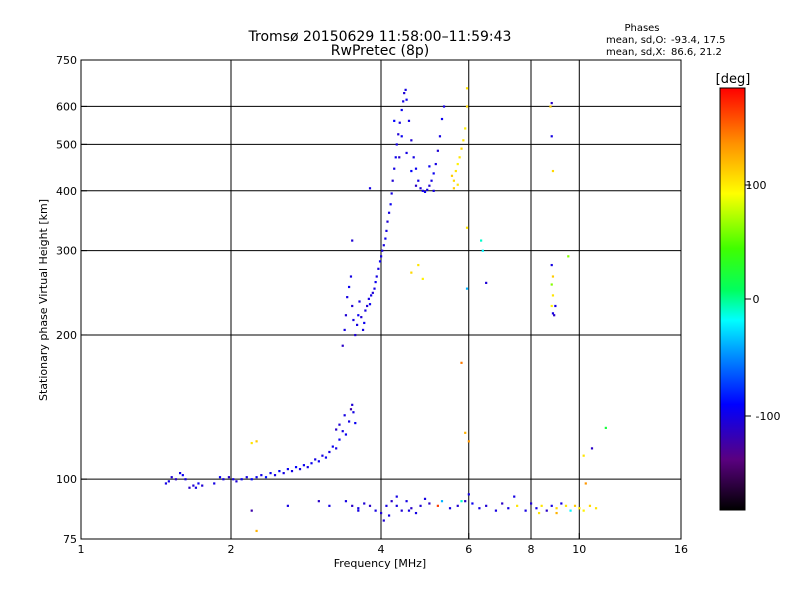 This screenshot has height=600, width=800. Describe the element at coordinates (756, 299) in the screenshot. I see `colorbar-tick-0: 0` at that location.